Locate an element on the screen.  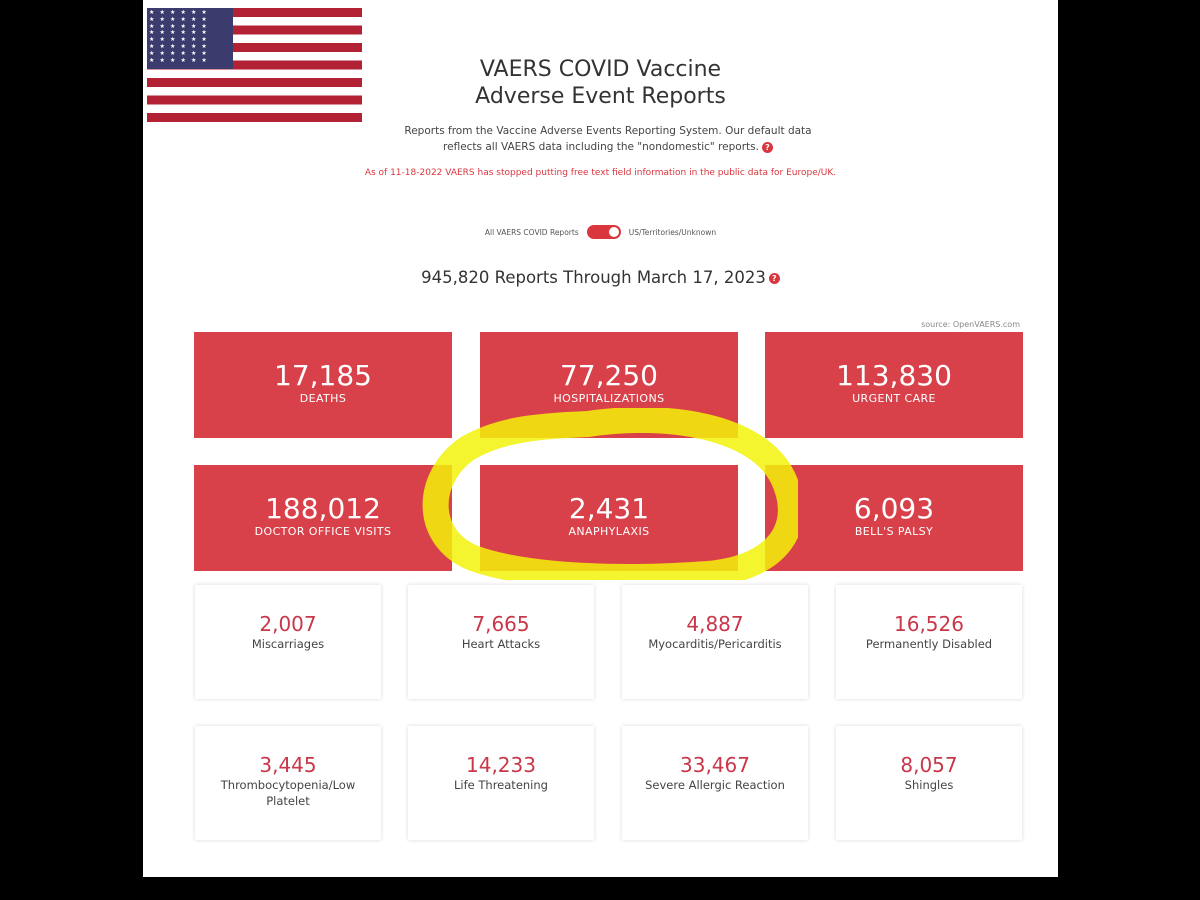
stat-value: 7,665 is located at coordinates (501, 624).